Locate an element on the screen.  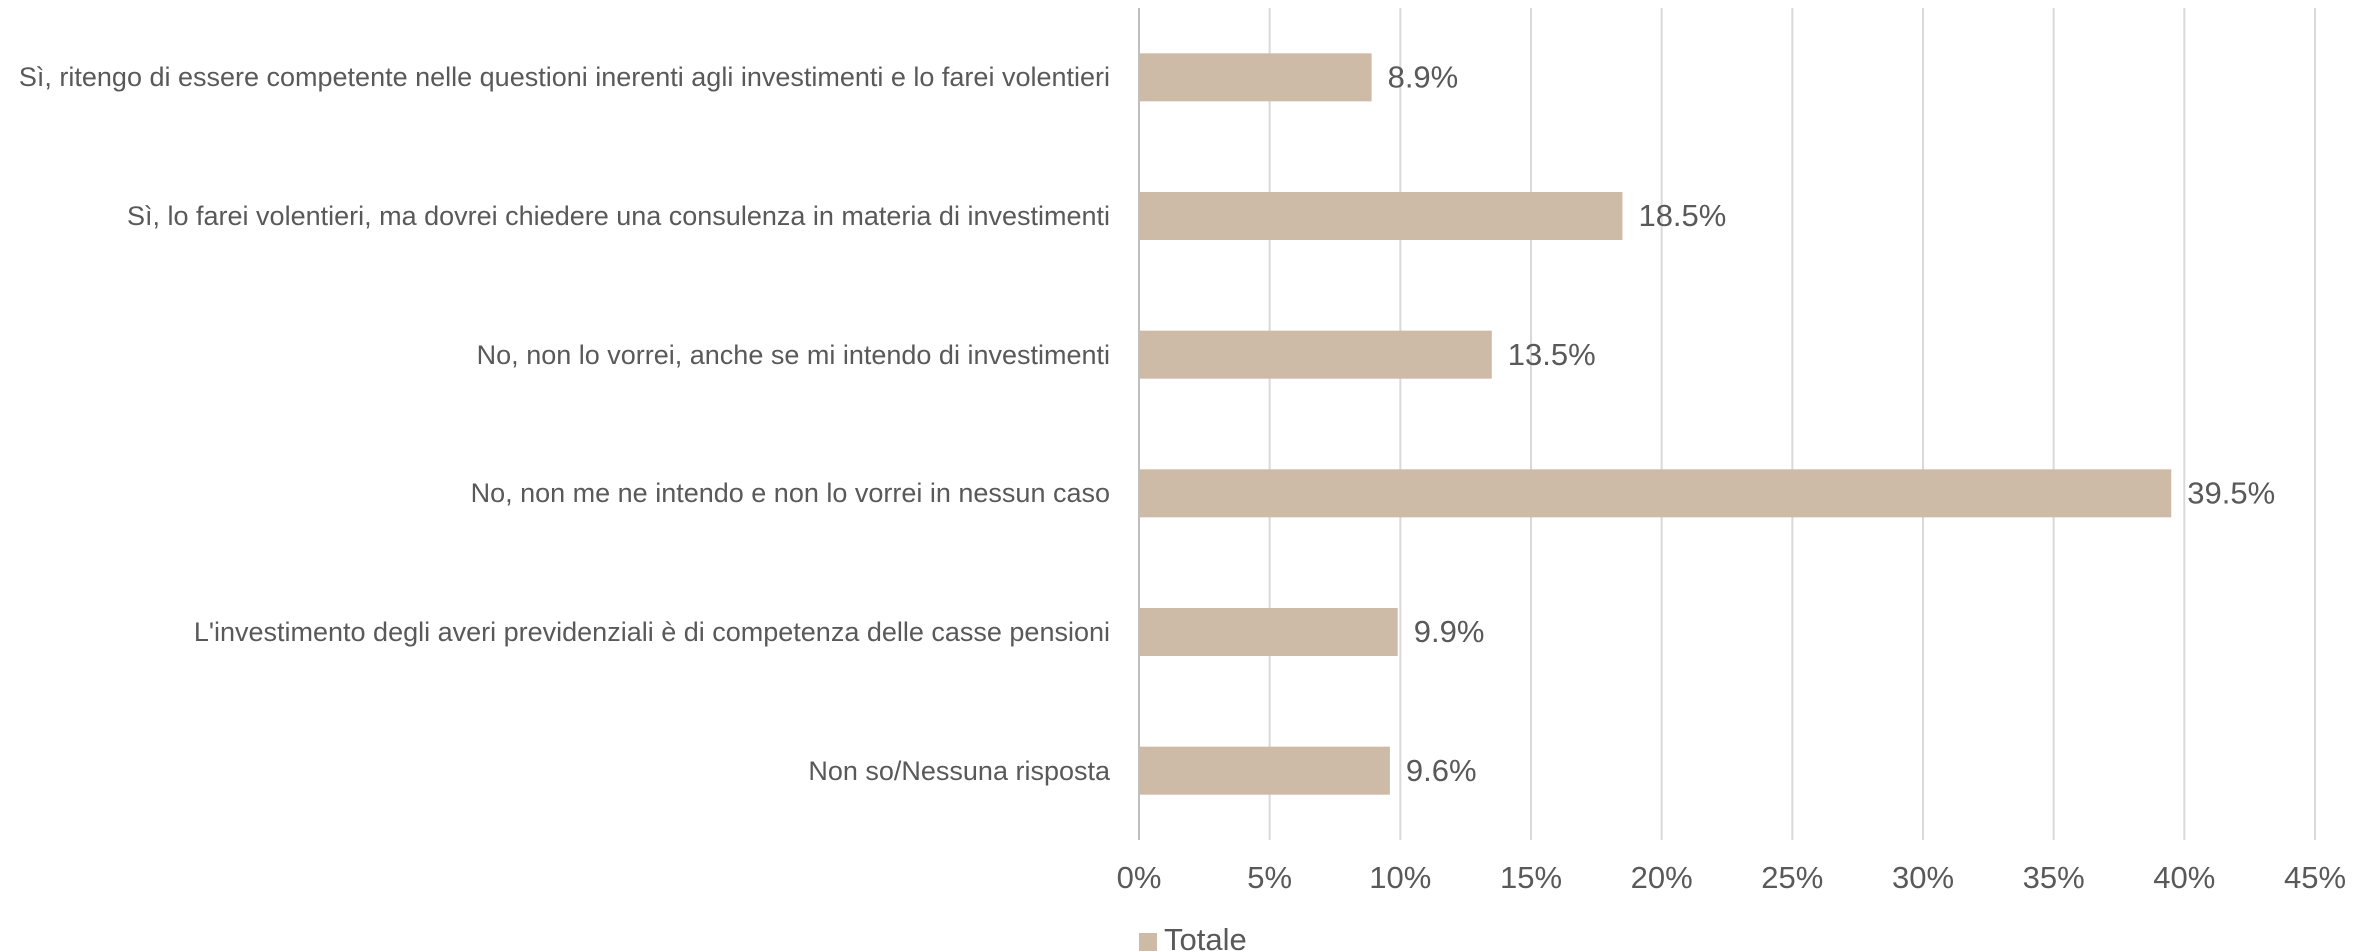
x-tick-label: 45% is located at coordinates (2315, 877).